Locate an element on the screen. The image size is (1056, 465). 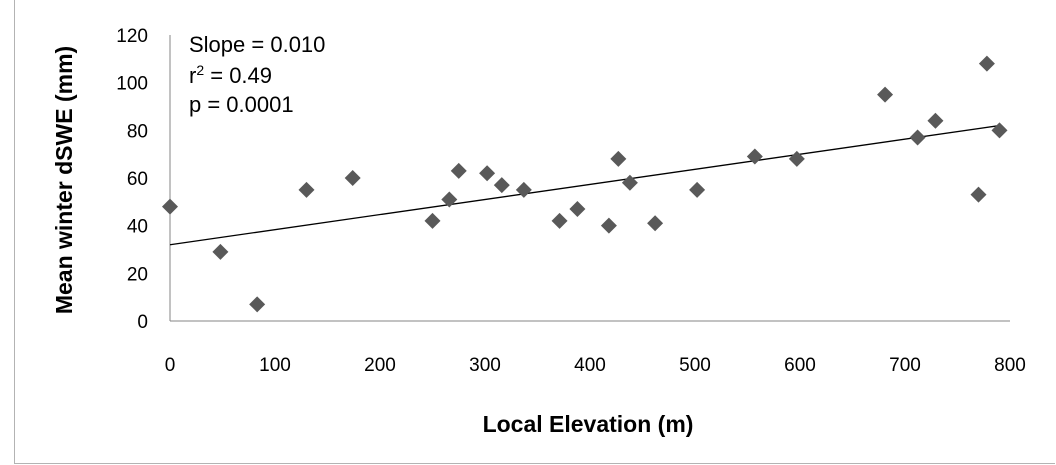
y-tick-label: 100 is located at coordinates (132, 84).